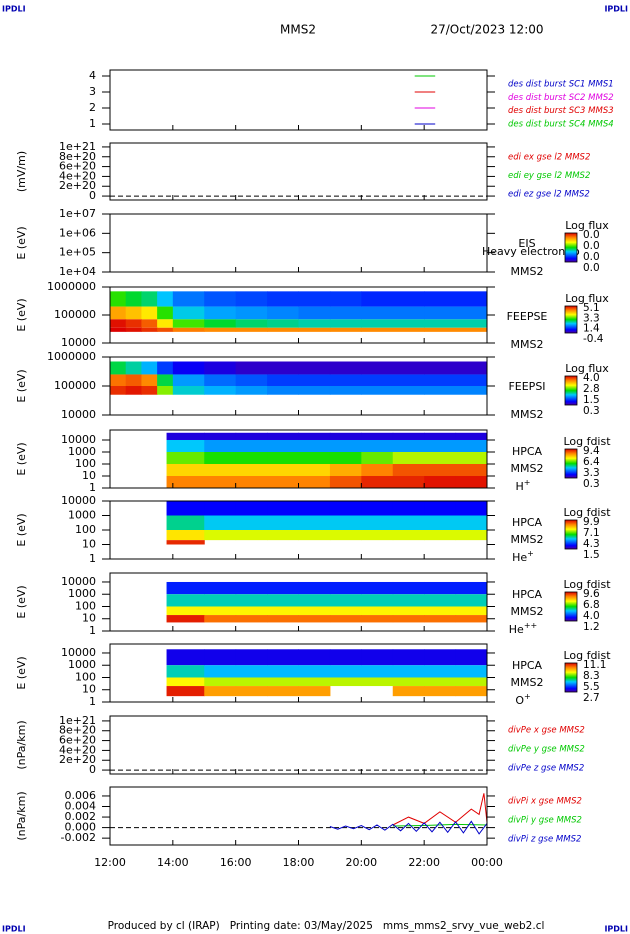  I want to click on y-axis-label: (nPa/km), so click(21, 744).